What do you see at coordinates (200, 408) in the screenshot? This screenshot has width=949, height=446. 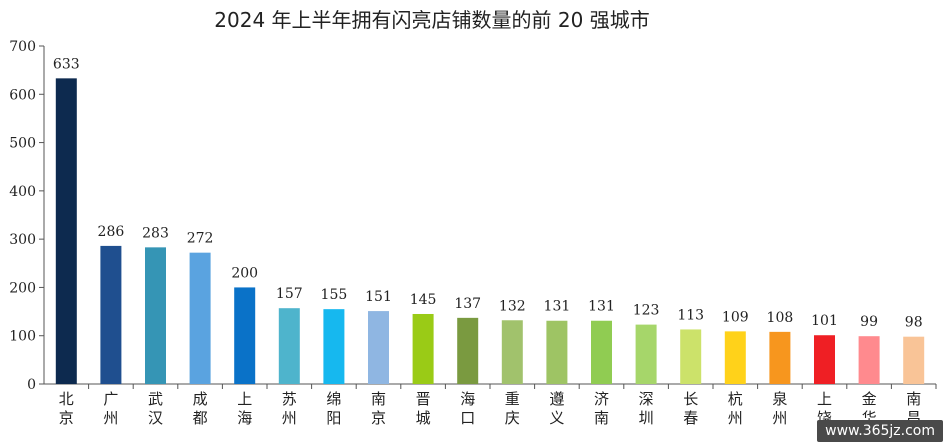 I see `x-tick-label: 成都` at bounding box center [200, 408].